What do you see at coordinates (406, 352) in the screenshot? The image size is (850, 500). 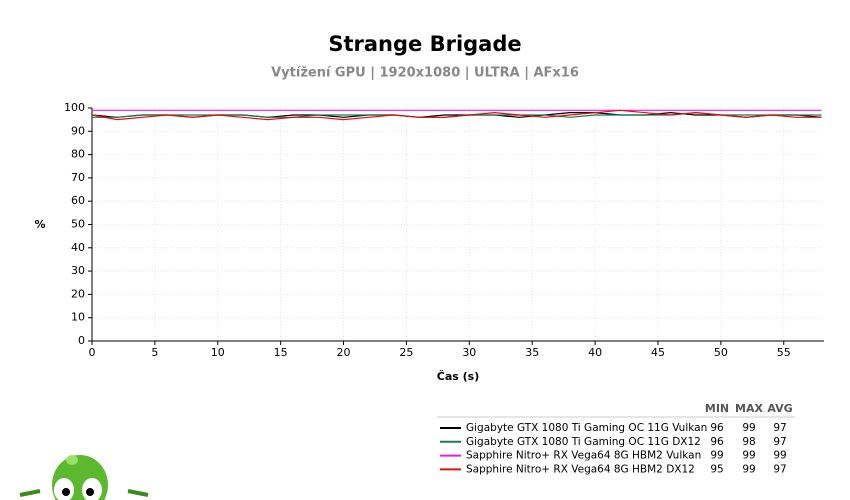 I see `x-tick-label: 25` at bounding box center [406, 352].